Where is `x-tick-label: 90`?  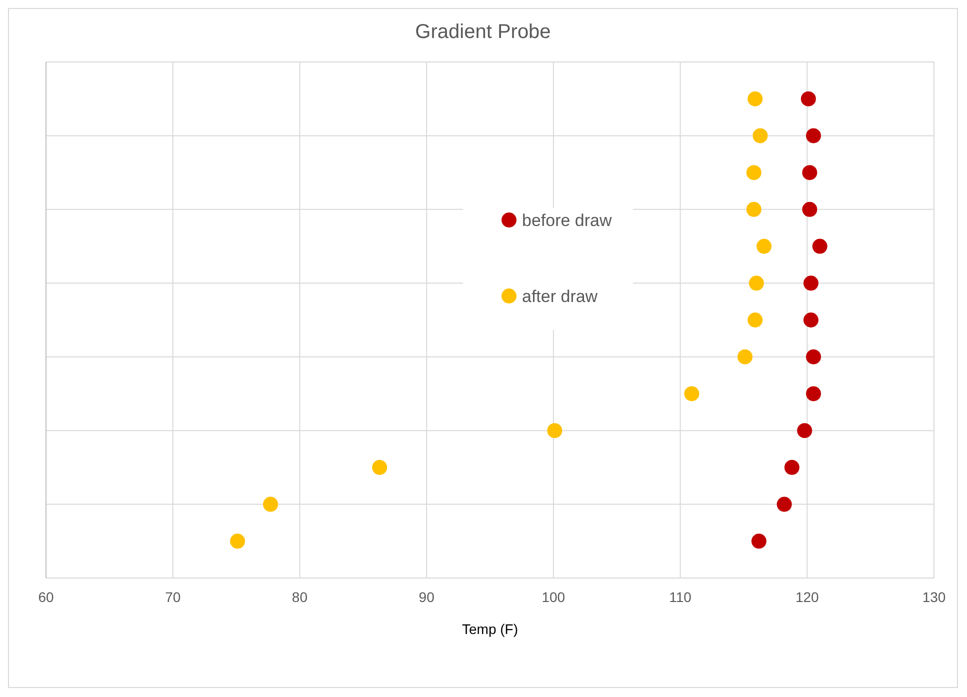 x-tick-label: 90 is located at coordinates (426, 597).